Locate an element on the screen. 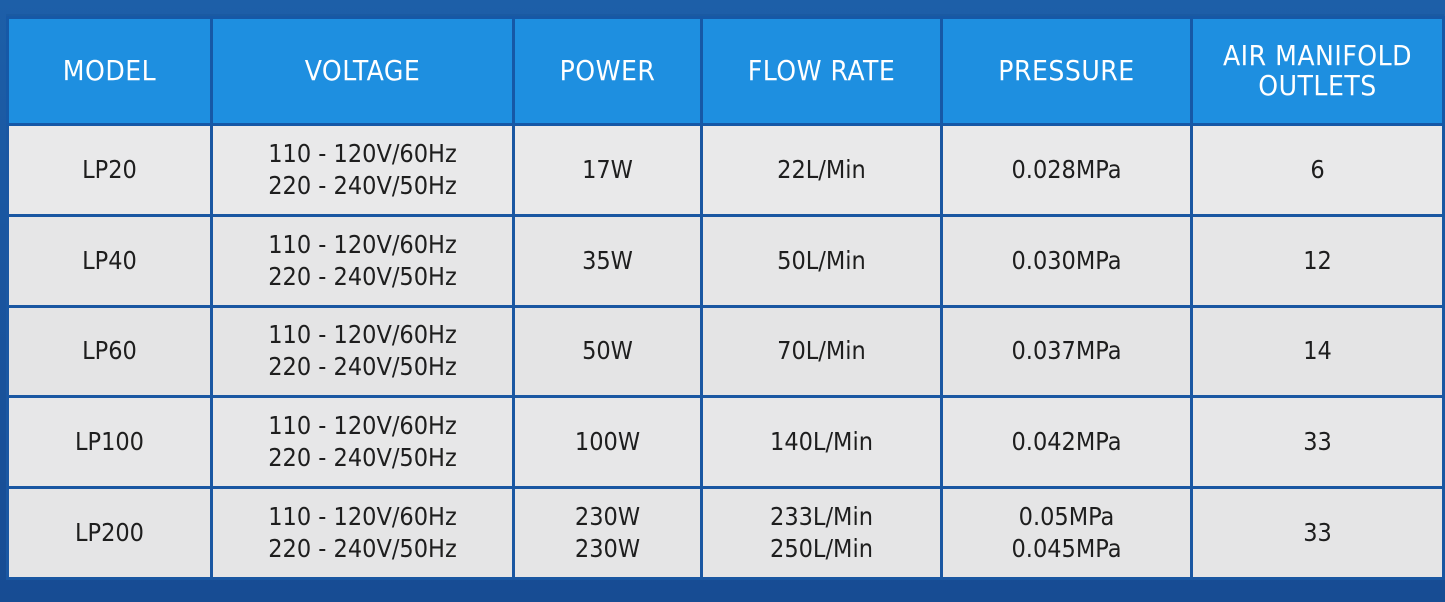 Image resolution: width=1445 pixels, height=602 pixels. cell-model: LP100 is located at coordinates (109, 442).